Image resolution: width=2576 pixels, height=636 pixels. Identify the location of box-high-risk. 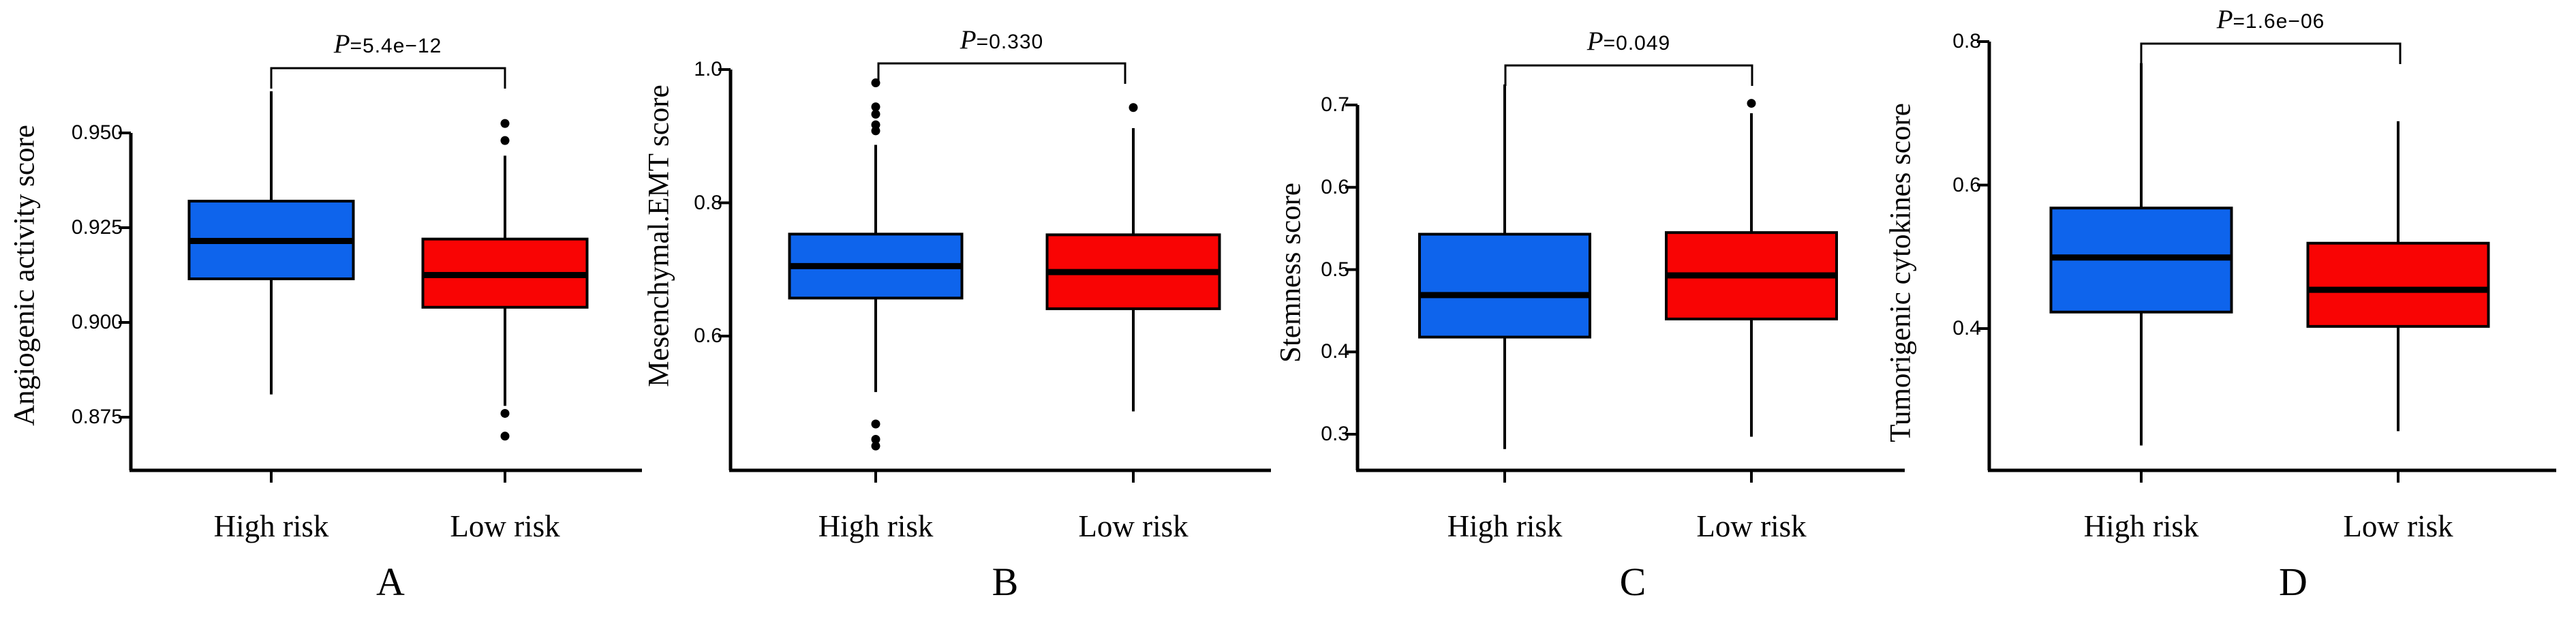
(1504, 285).